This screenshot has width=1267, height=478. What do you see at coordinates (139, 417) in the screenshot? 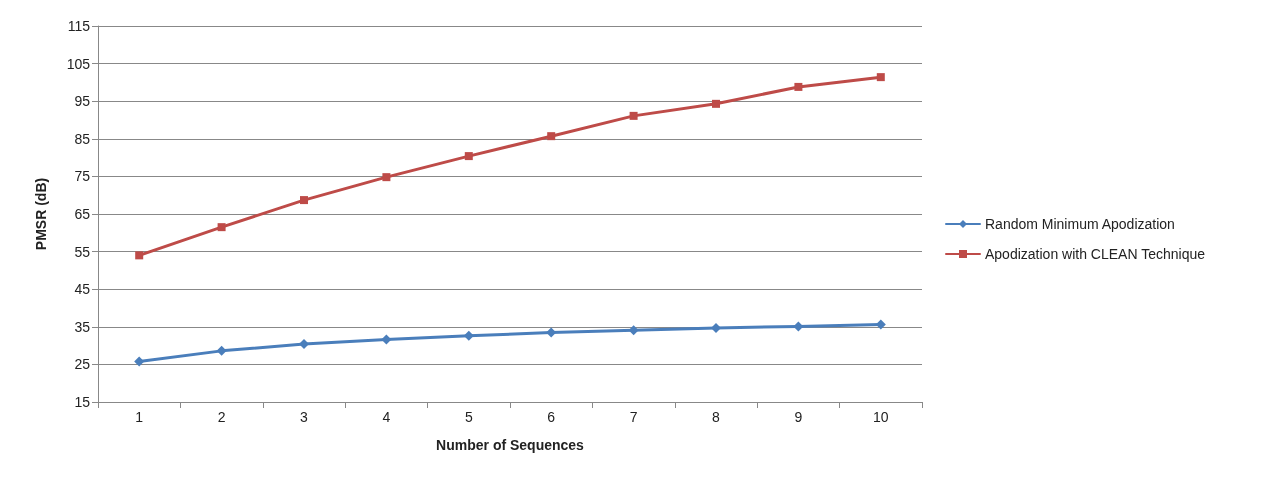
I see `x-tick-label: 1` at bounding box center [139, 417].